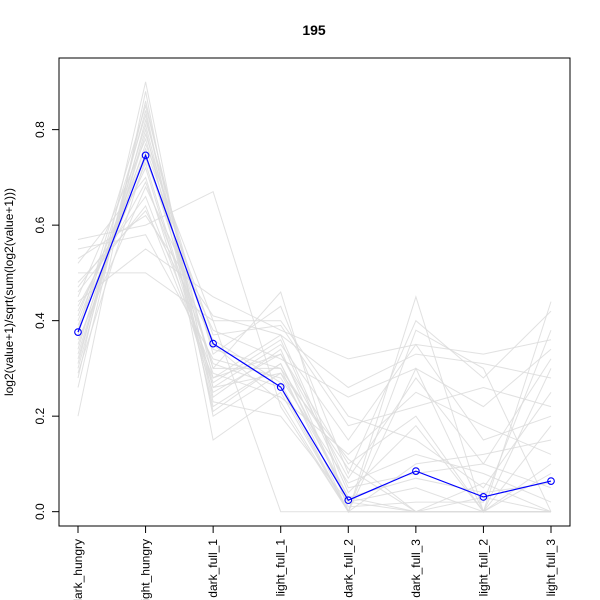 Image resolution: width=600 pixels, height=600 pixels. Describe the element at coordinates (146, 569) in the screenshot. I see `x-tick-label: light_hungry` at that location.